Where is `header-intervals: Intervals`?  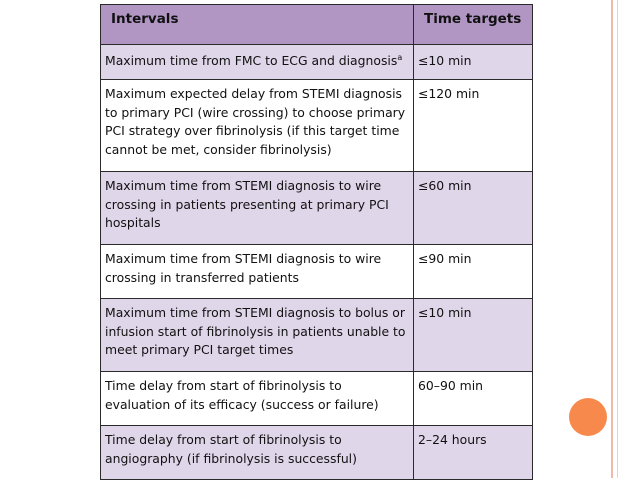 header-intervals: Intervals is located at coordinates (257, 24).